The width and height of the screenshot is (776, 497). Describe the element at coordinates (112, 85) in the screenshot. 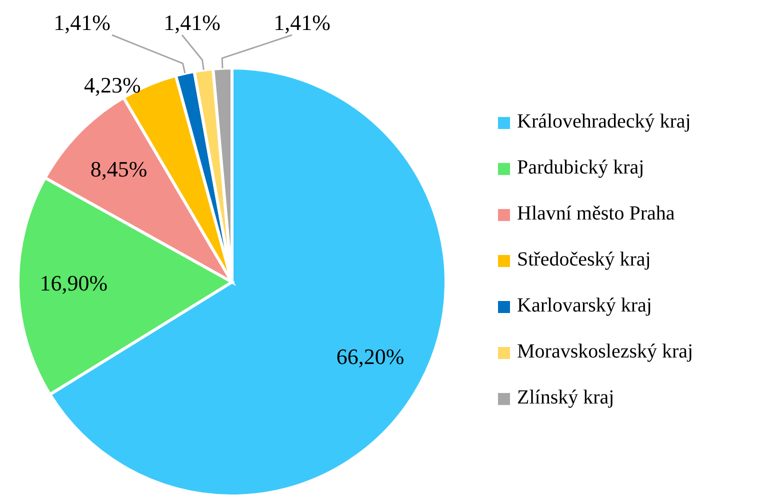

I see `data-label: 4,23%` at that location.